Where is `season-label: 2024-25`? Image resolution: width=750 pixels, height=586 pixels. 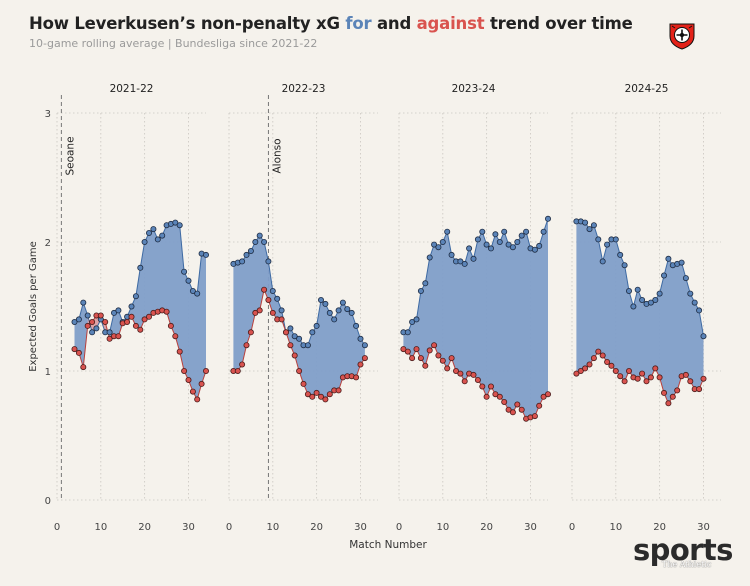
season-label: 2024-25 is located at coordinates (647, 89).